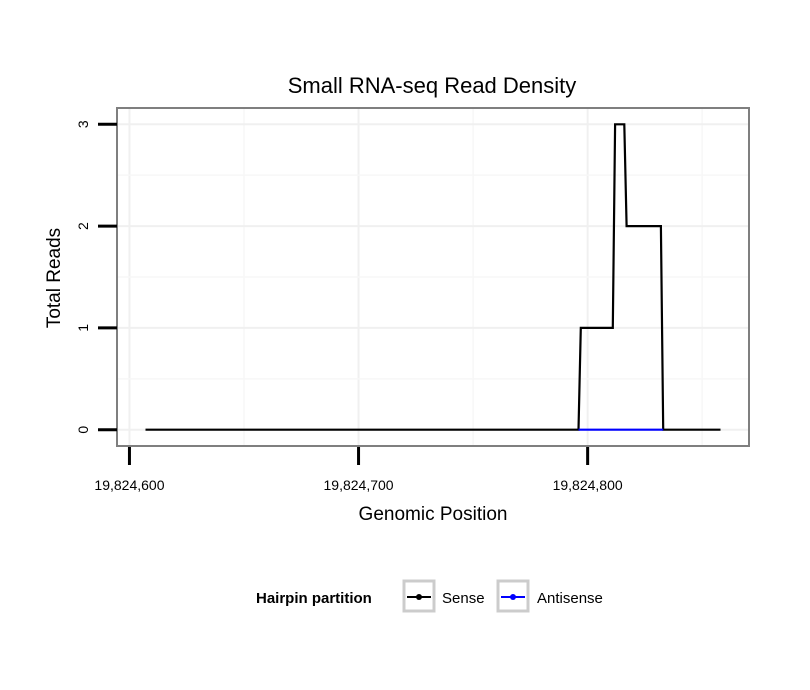 The height and width of the screenshot is (690, 810). What do you see at coordinates (83, 328) in the screenshot?
I see `y-tick-label-1: 1` at bounding box center [83, 328].